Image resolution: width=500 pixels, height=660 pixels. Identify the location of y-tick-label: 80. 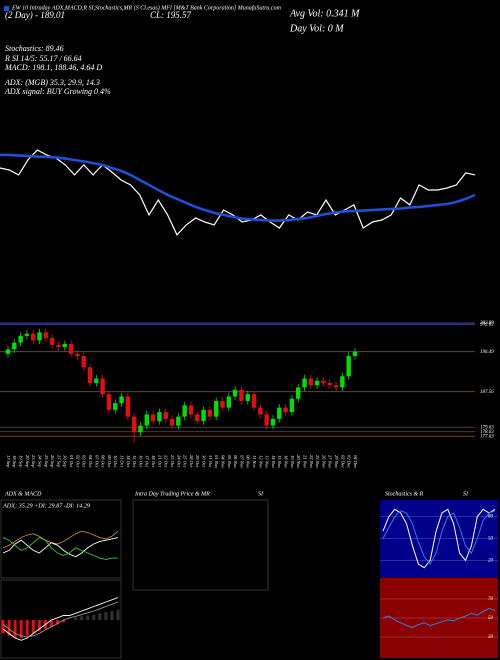
(491, 517).